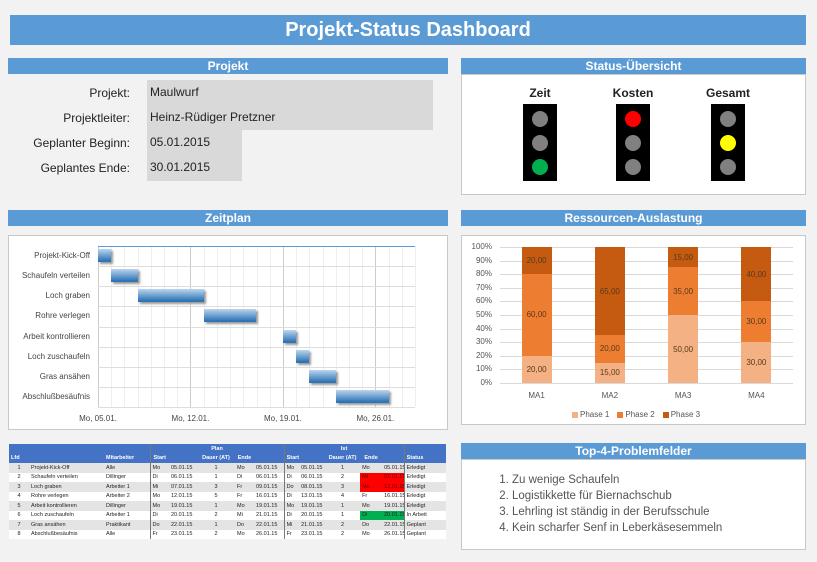  Describe the element at coordinates (728, 167) in the screenshot. I see `green-lamp-icon` at that location.